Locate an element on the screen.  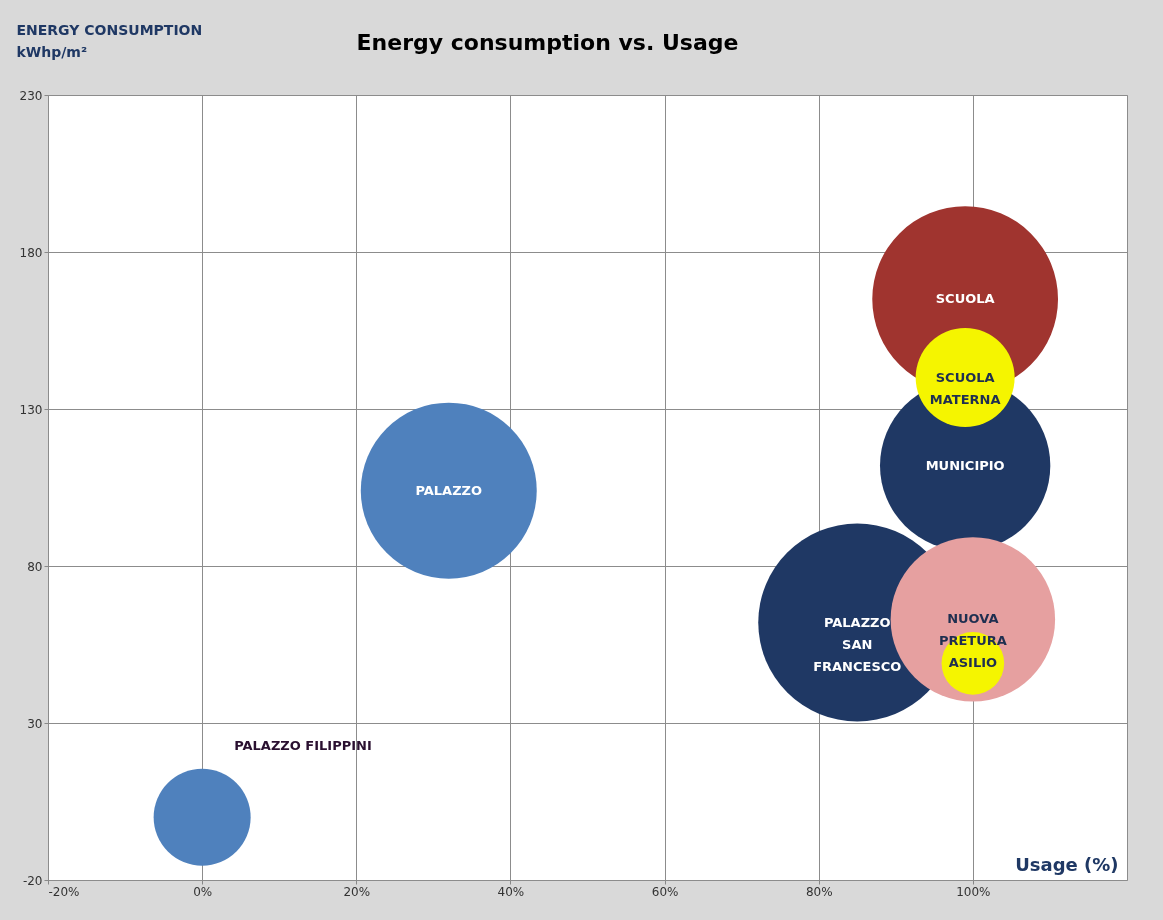
text: SCUOLA is located at coordinates (965, 299).